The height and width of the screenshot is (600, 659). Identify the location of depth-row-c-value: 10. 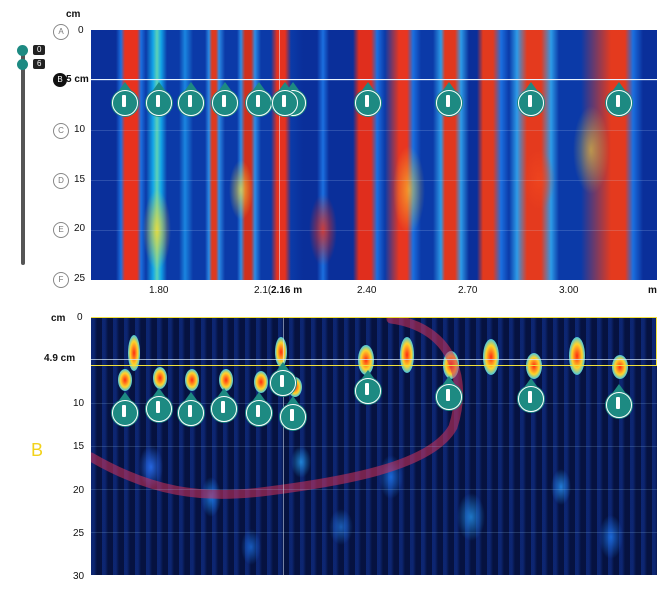
(80, 129).